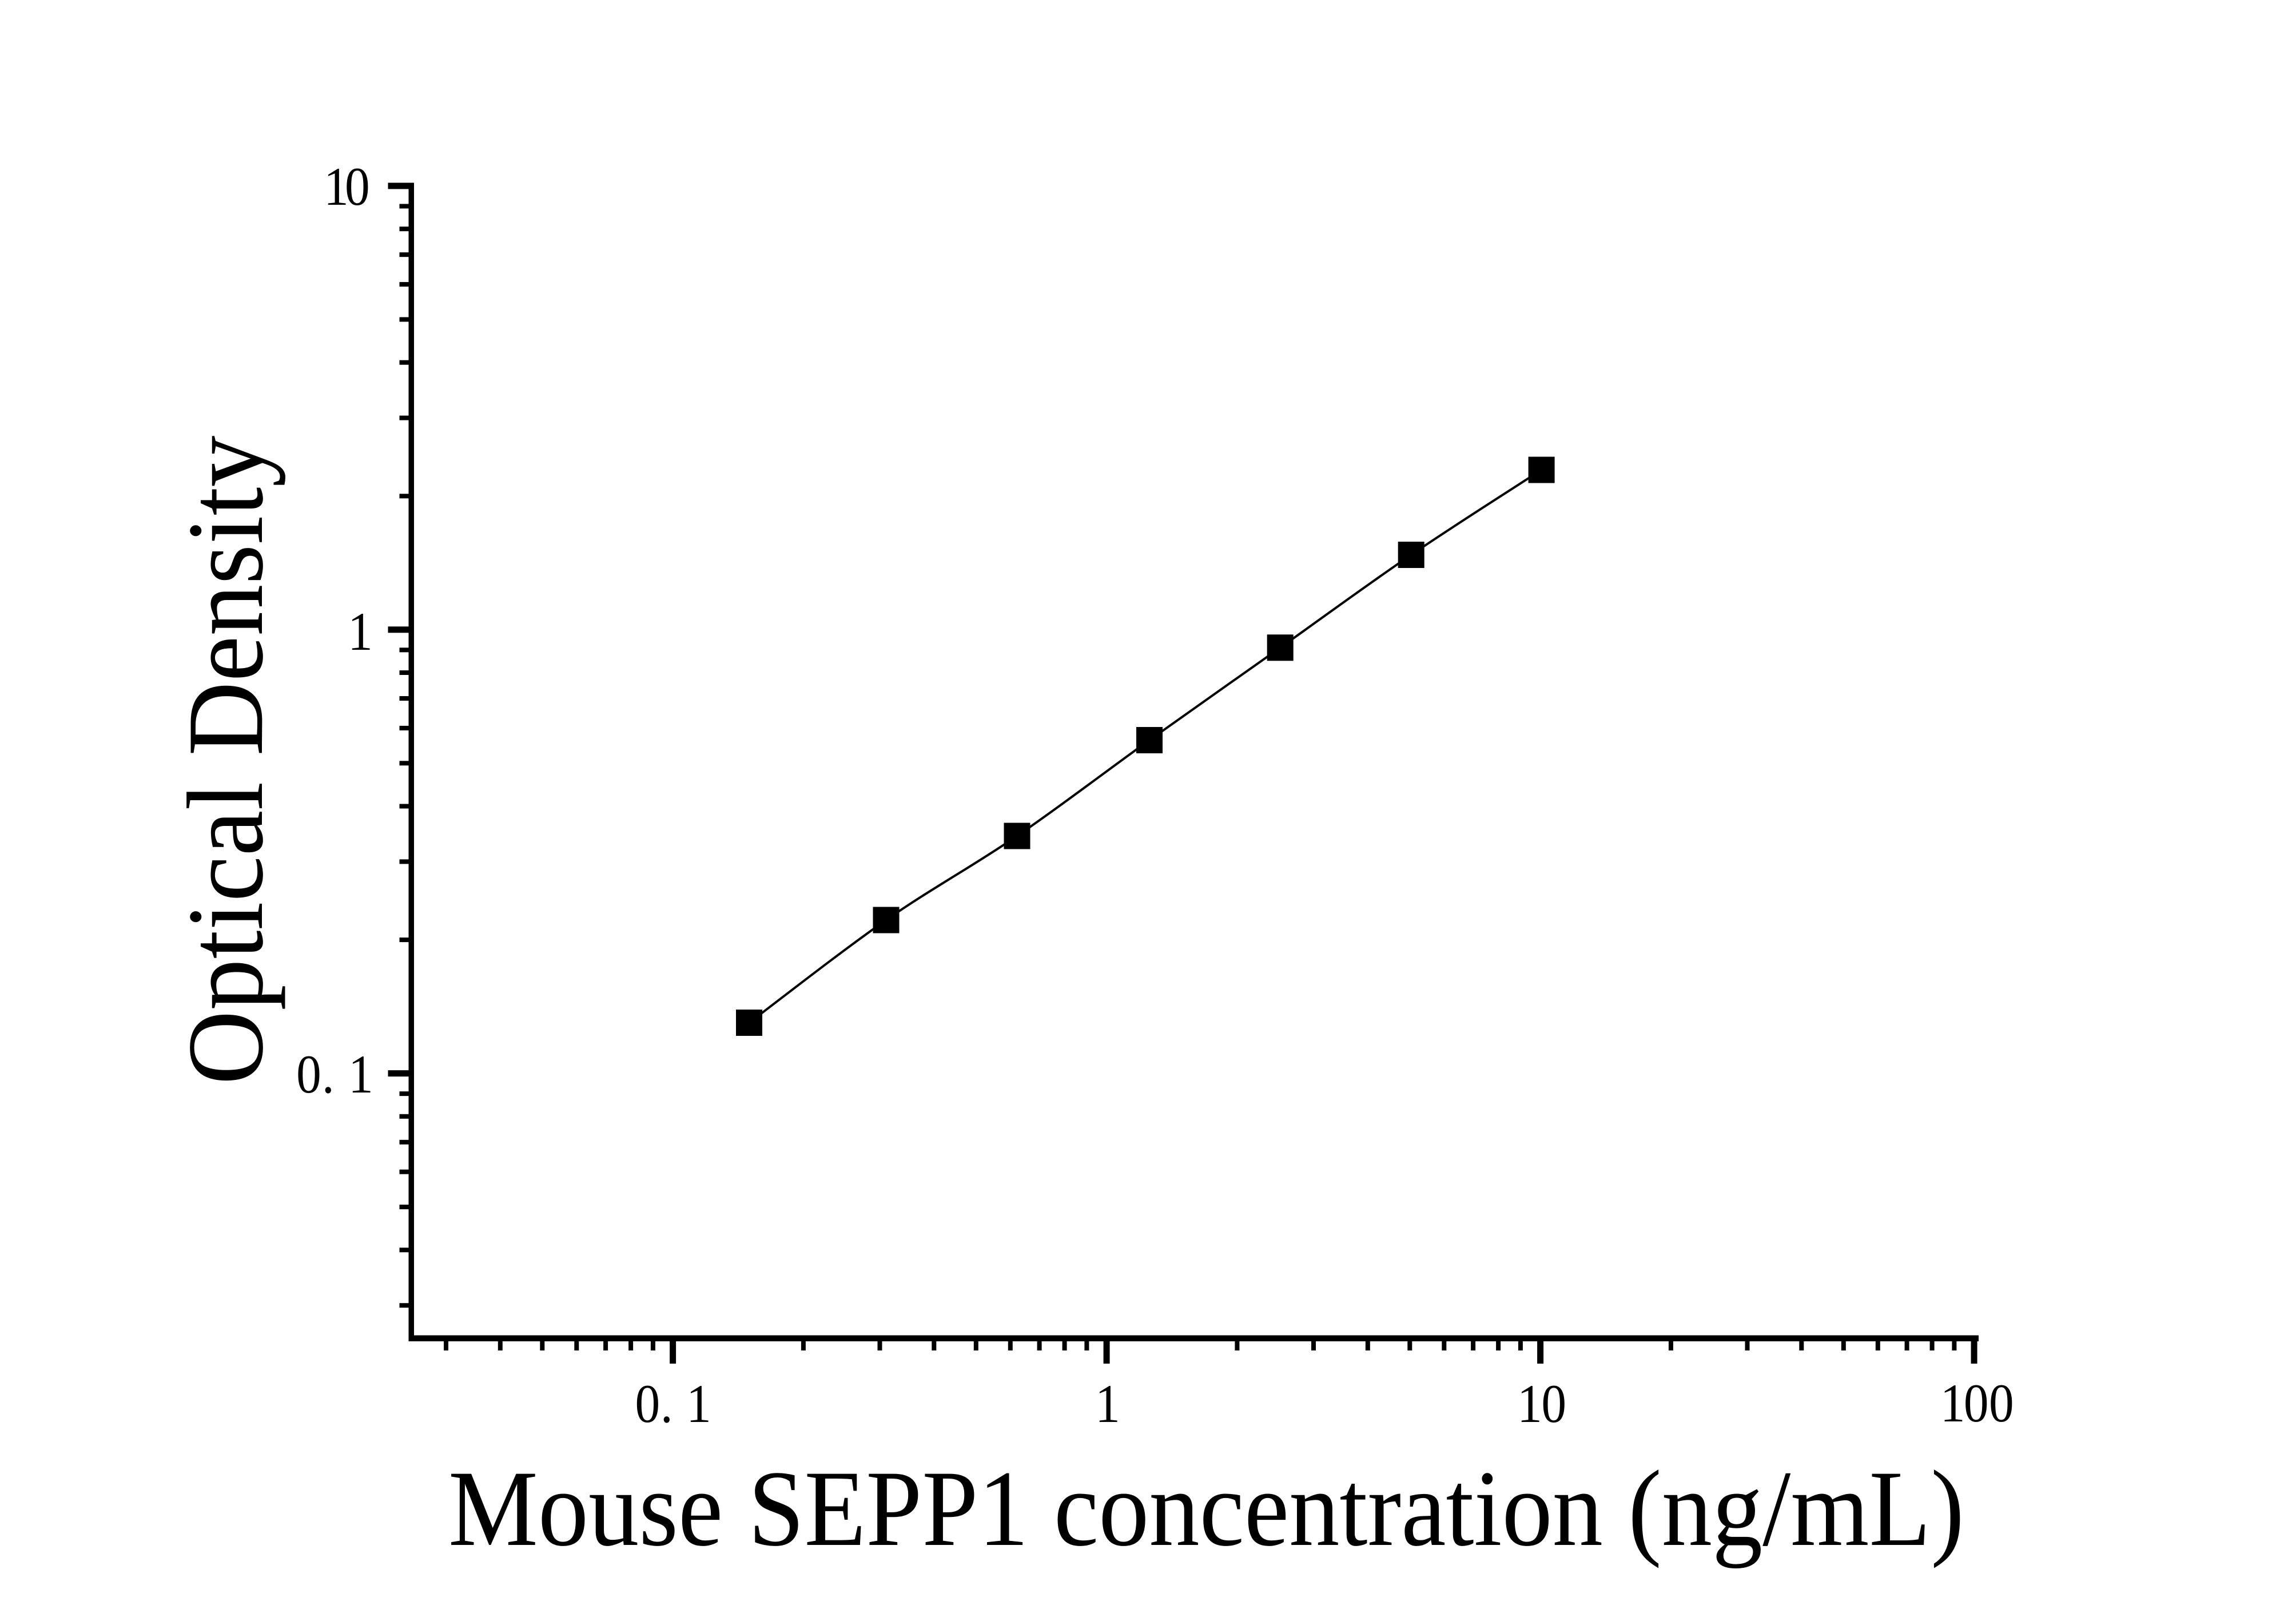  I want to click on svg-text: Optical Density, so click(226, 760).